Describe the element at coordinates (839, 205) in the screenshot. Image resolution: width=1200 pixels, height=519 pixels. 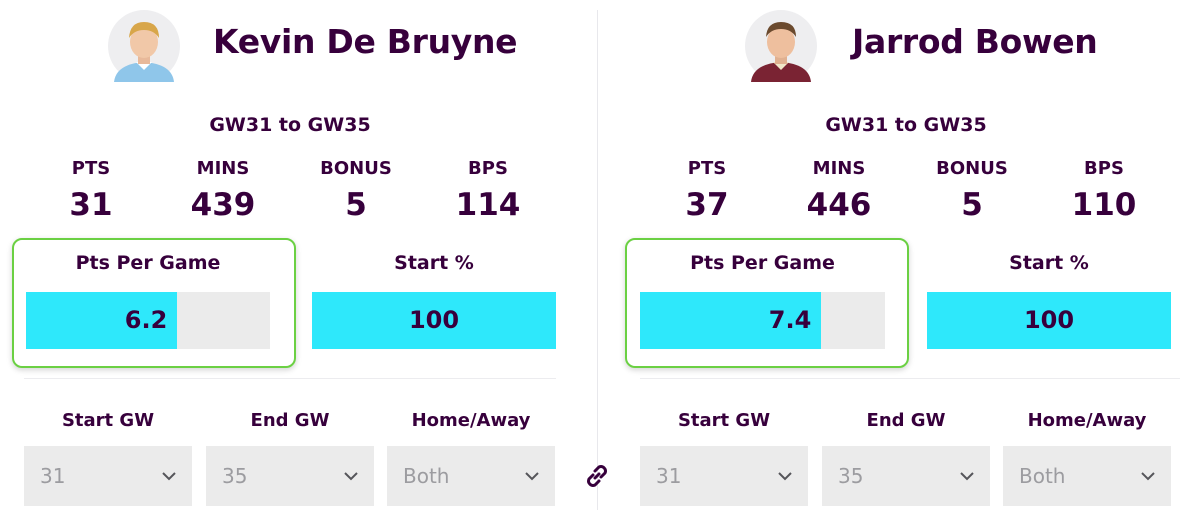
I see `stat-value: 446` at that location.